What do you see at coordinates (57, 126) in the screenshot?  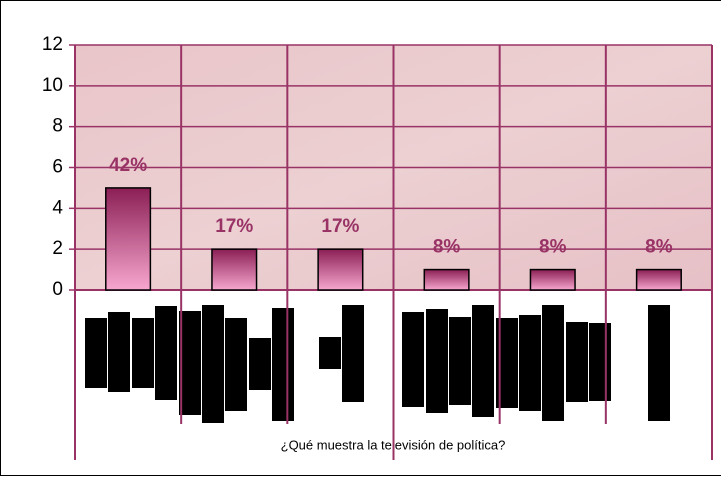 I see `y-tick-label: 8` at bounding box center [57, 126].